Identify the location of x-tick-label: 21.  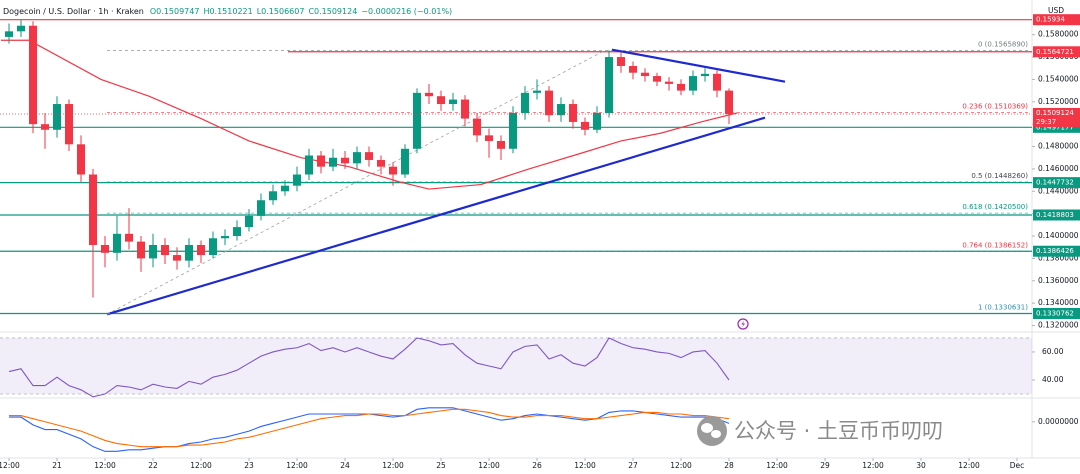
(57, 465).